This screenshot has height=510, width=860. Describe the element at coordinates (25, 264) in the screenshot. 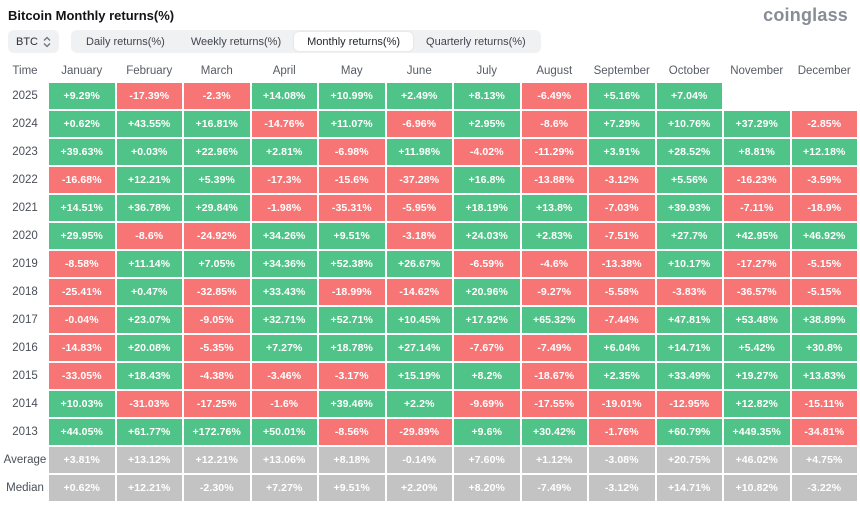

I see `row-label: 2019` at that location.